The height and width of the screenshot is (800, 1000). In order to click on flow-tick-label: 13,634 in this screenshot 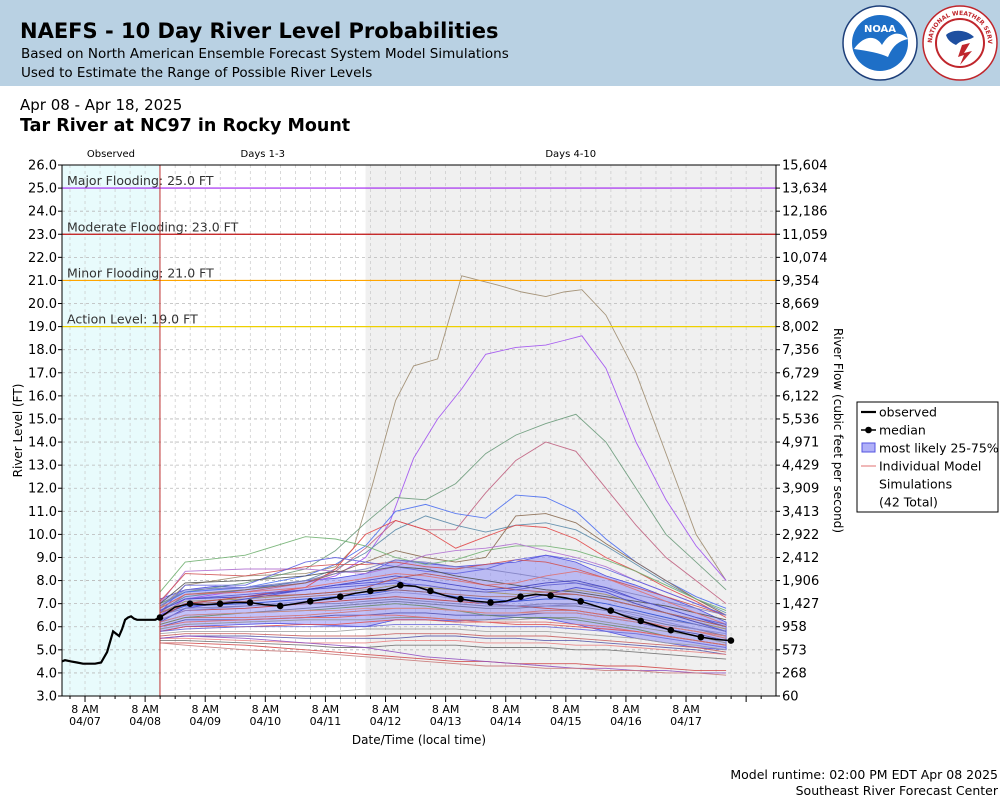, I will do `click(805, 189)`.